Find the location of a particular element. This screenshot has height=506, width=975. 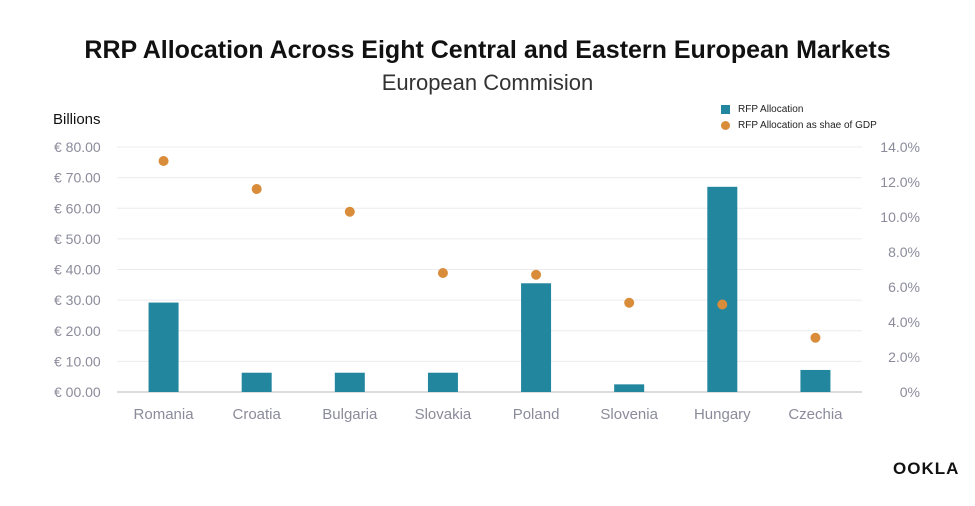

left-tick-label: € 80.00 is located at coordinates (77, 147).